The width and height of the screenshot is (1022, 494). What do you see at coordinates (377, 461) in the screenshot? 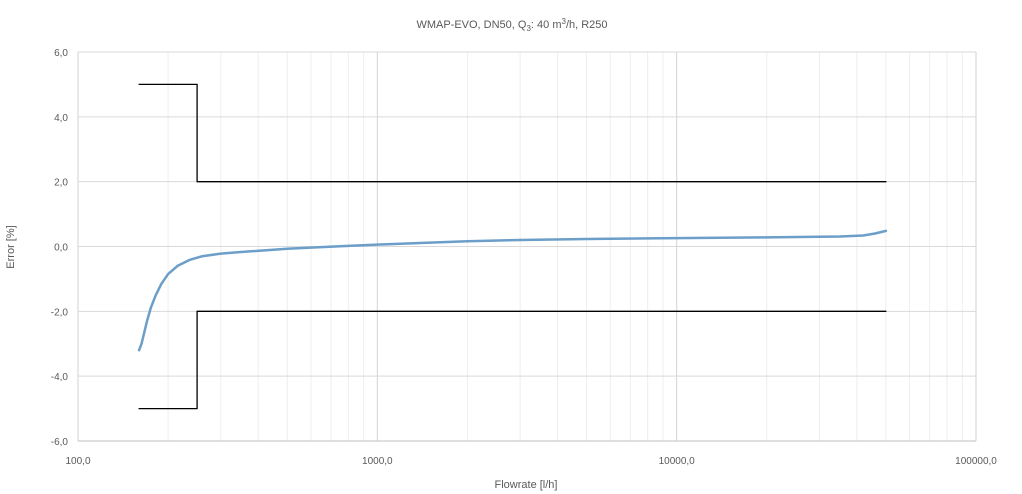
I see `x-tick-label: 1000,0` at bounding box center [377, 461].